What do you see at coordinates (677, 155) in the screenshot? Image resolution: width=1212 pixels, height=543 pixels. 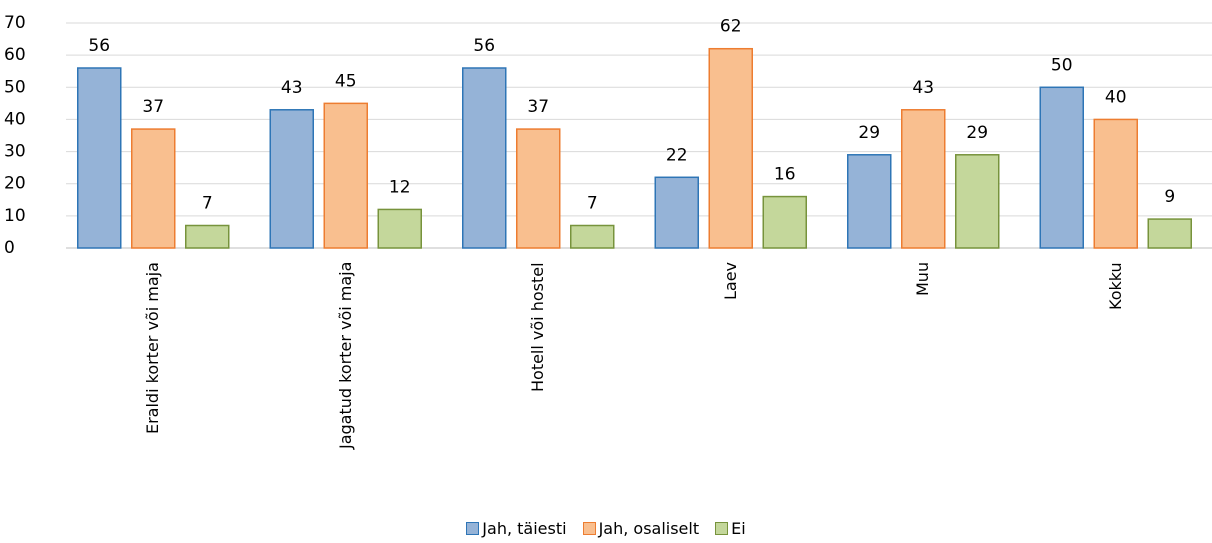 I see `data-label: 22` at bounding box center [677, 155].